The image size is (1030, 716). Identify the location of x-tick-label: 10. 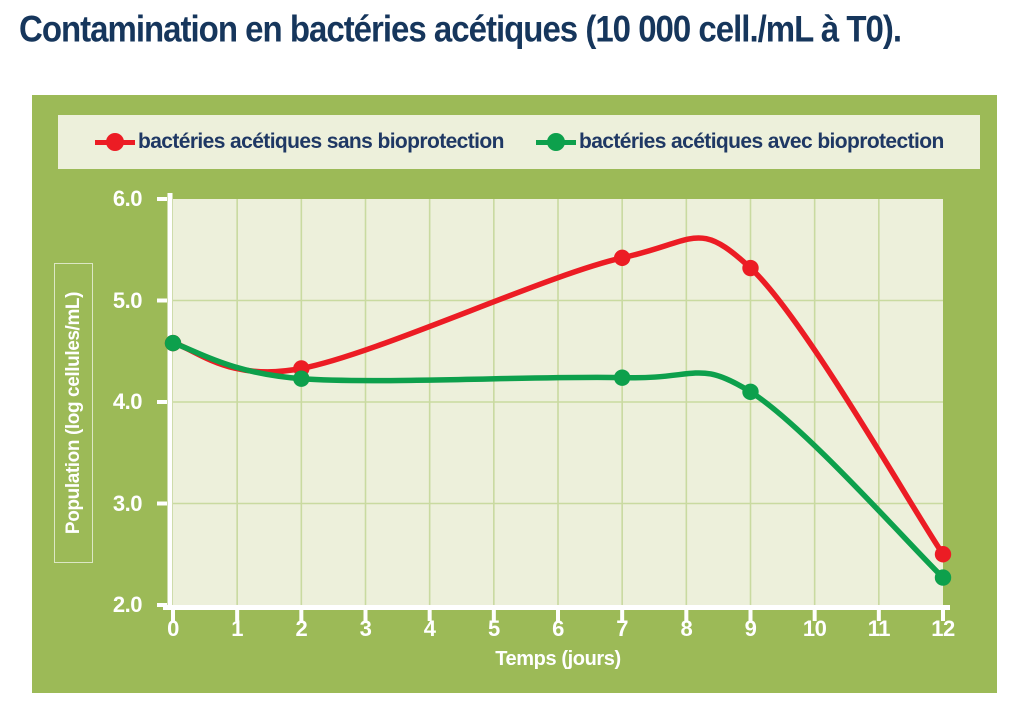
(814, 628).